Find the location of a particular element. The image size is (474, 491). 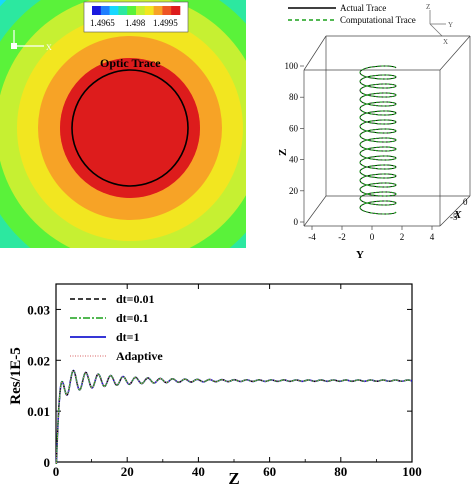

z-tick-label: 20 is located at coordinates (294, 191).